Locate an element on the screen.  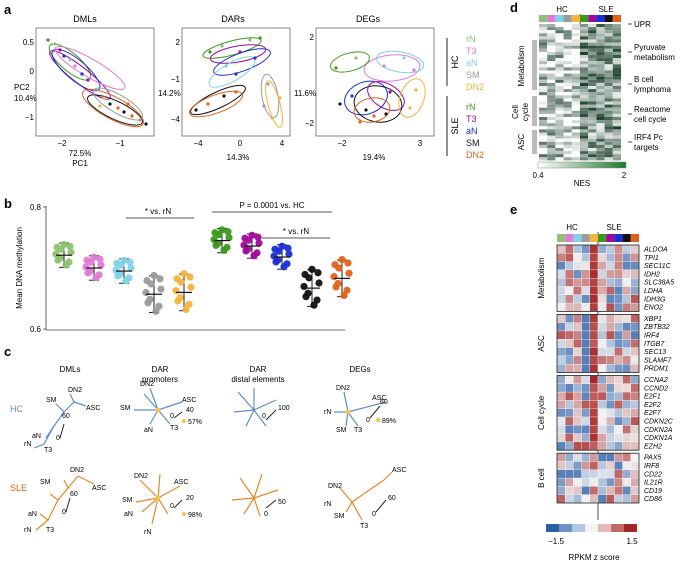
legend-item: aN is located at coordinates (472, 131).